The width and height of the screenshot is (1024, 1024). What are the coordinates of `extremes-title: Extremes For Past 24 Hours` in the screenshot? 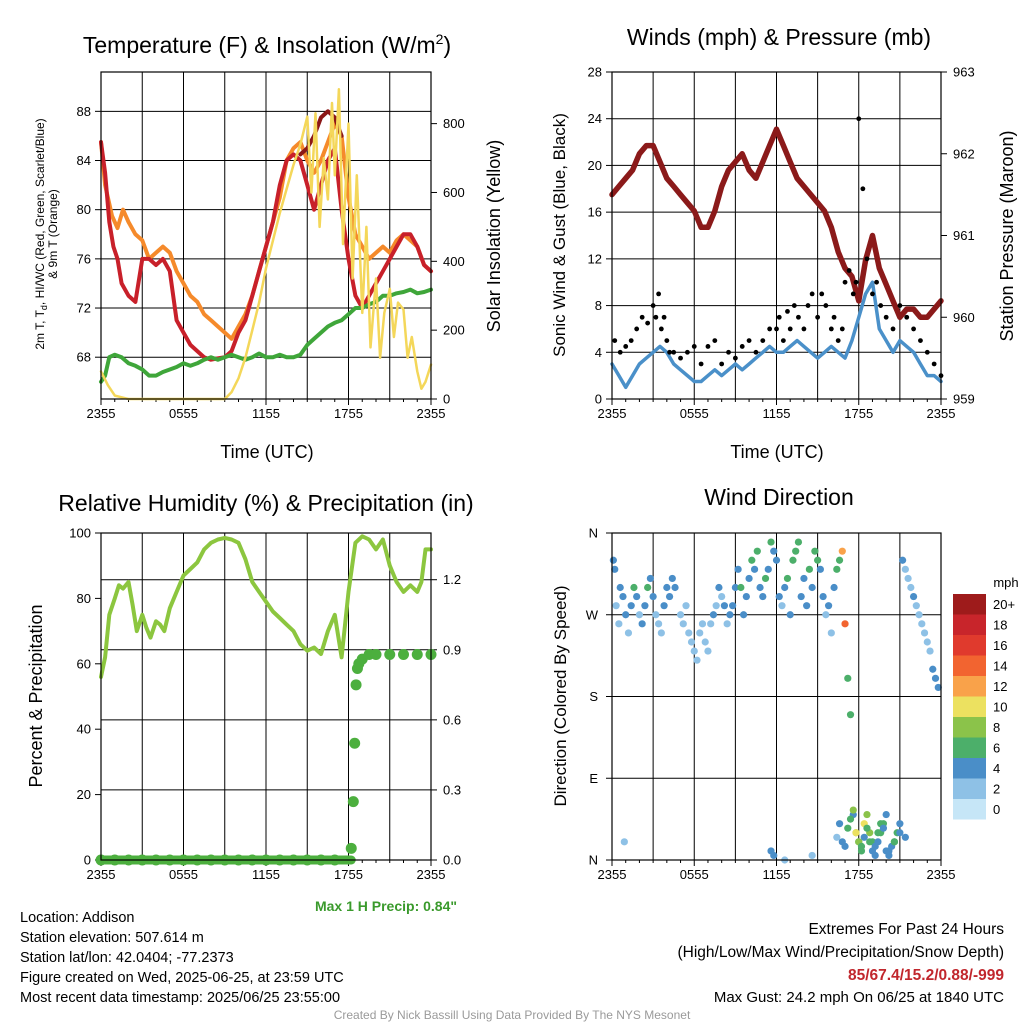 It's located at (906, 929).